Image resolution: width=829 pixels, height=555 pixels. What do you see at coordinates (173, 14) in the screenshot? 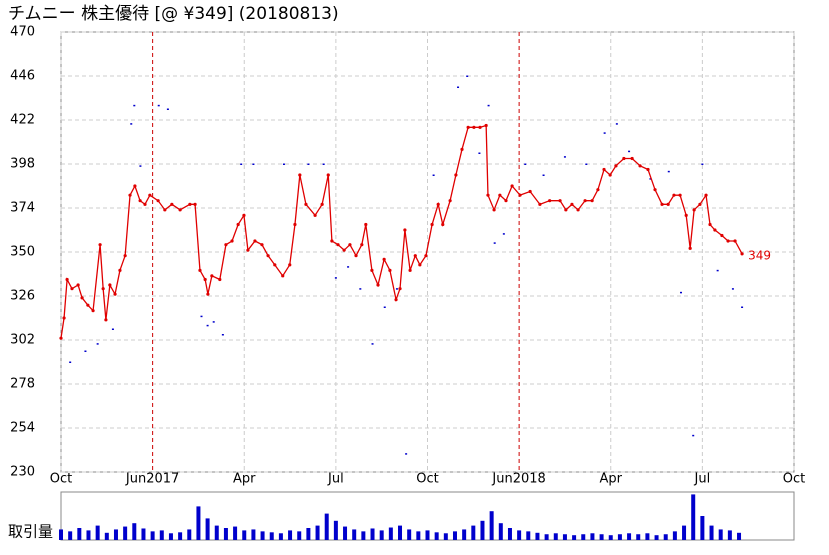
I see `chart-title: チムニー 株主優待 [@ ¥349] (20180813)` at bounding box center [173, 14].